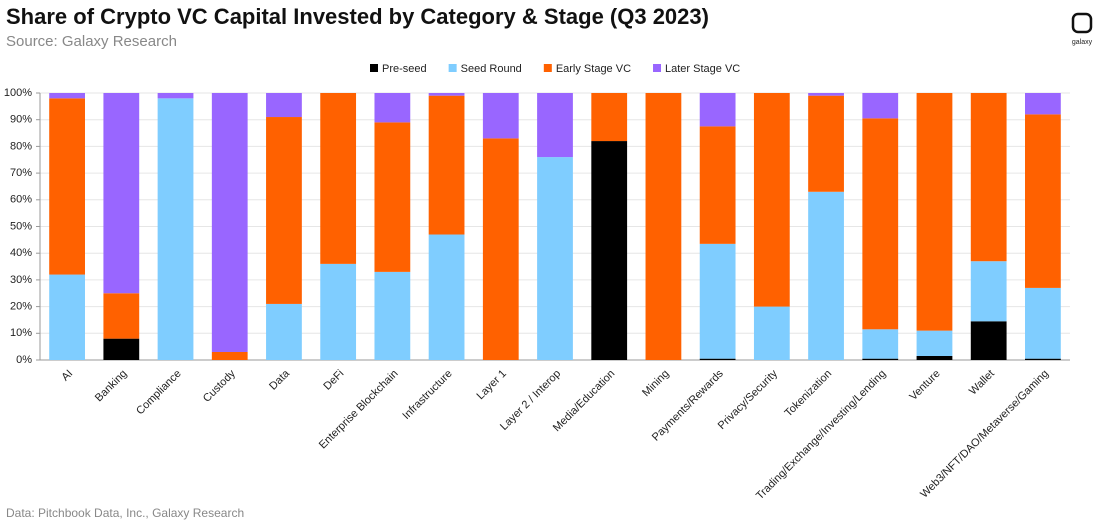 The image size is (1100, 523). Describe the element at coordinates (111, 386) in the screenshot. I see `x-tick-label: Banking` at that location.